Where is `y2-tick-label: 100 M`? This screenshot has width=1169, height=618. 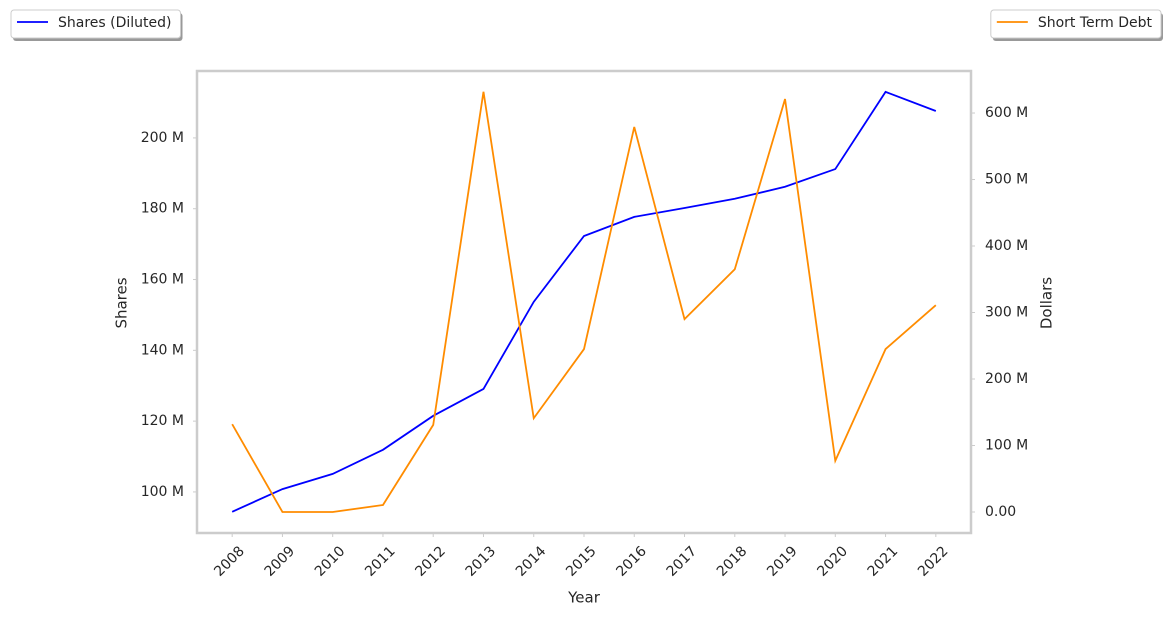 y2-tick-label: 100 M is located at coordinates (1006, 445).